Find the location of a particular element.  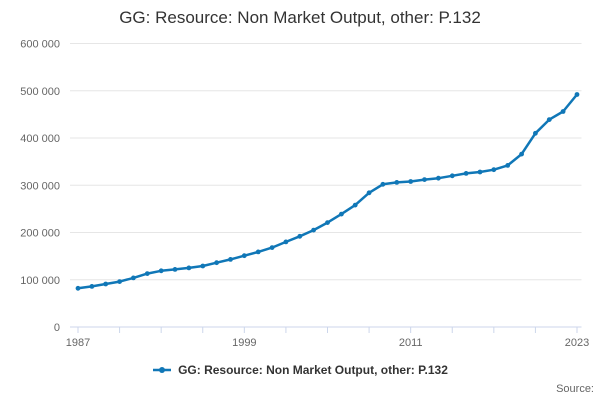

legend-series-marker-icon is located at coordinates (162, 370).